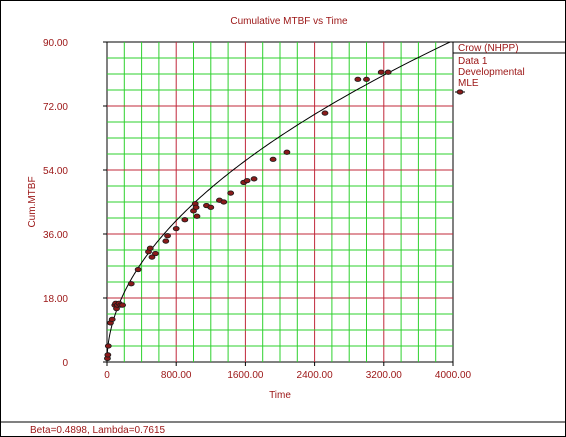  I want to click on y-tick-label: 36.00, so click(55, 235).